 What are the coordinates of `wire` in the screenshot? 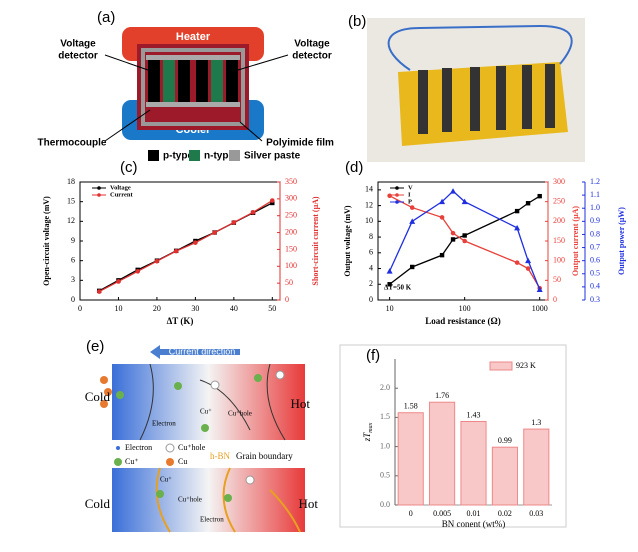 It's located at (480, 47).